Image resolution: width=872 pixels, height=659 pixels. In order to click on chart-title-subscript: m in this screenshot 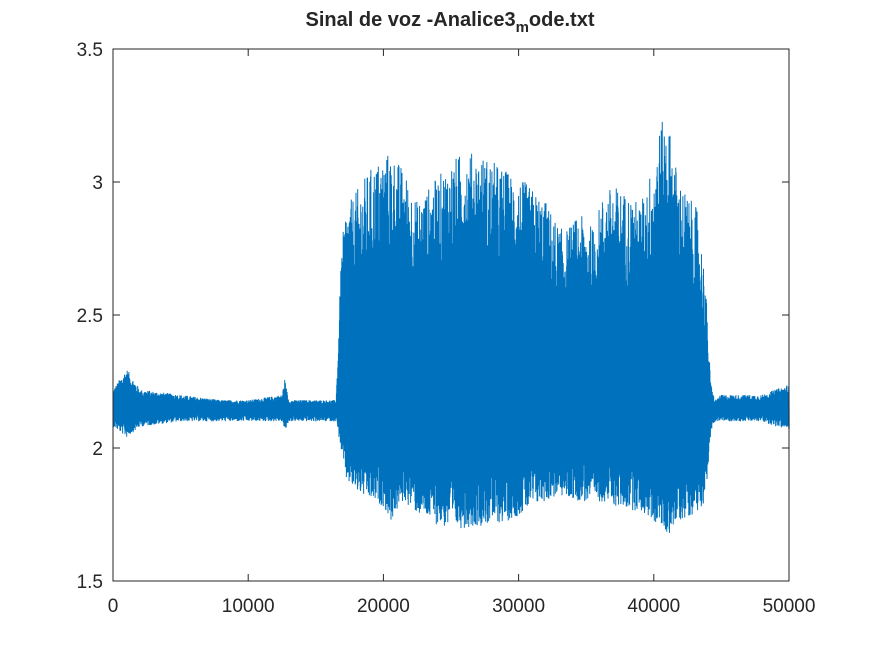, I will do `click(522, 27)`.